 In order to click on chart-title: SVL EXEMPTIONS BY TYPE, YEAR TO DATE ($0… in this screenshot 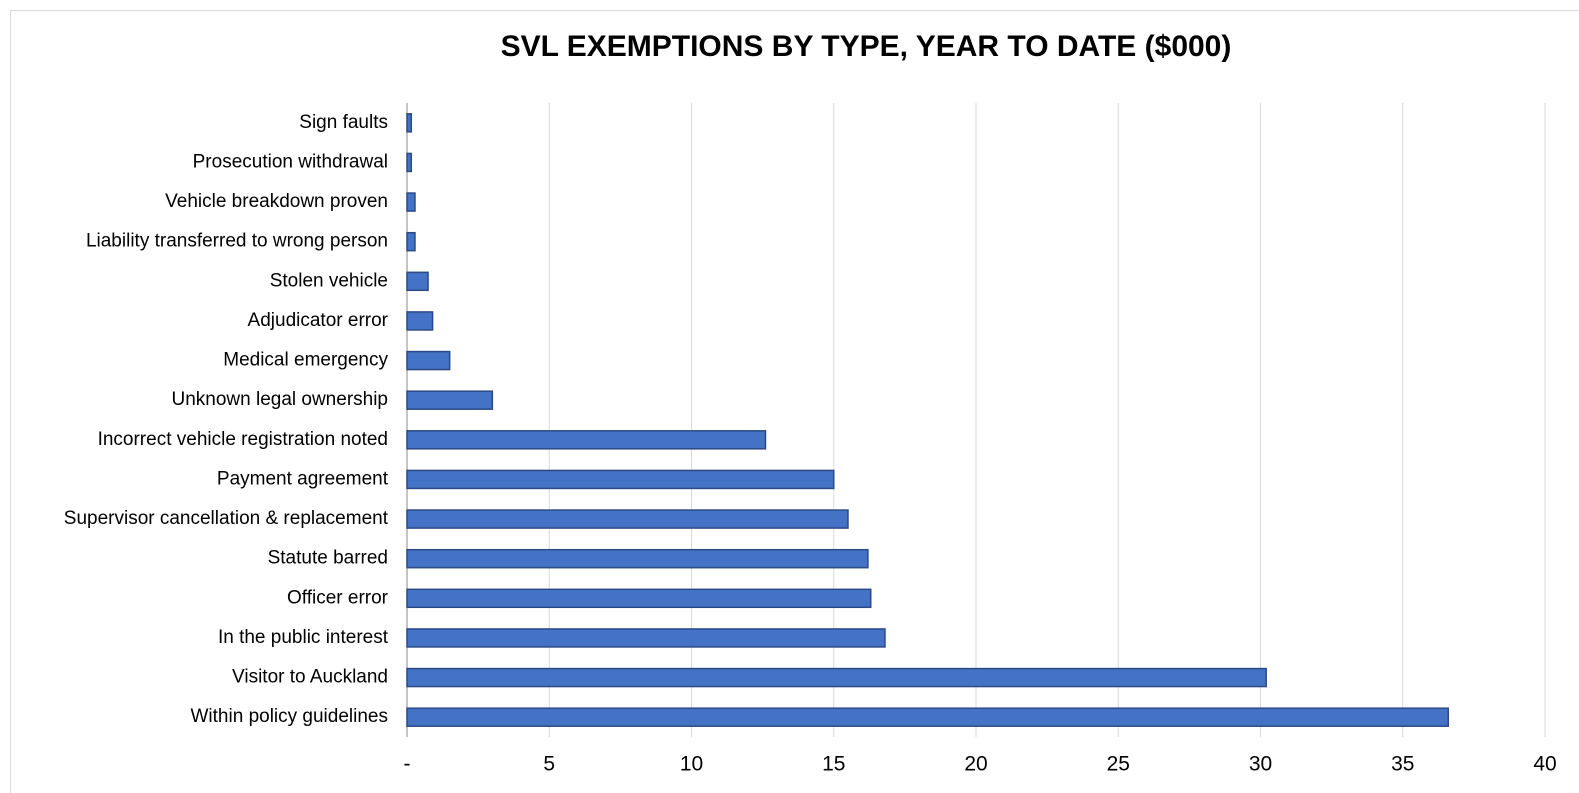, I will do `click(866, 46)`.